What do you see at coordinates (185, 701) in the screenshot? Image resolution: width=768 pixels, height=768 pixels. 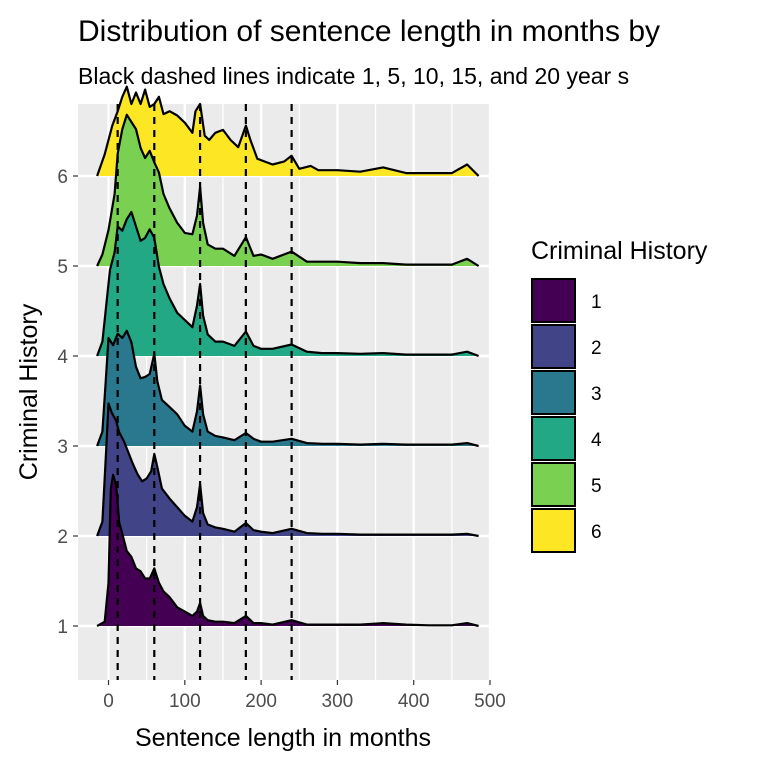 I see `x-tick-label: 100` at bounding box center [185, 701].